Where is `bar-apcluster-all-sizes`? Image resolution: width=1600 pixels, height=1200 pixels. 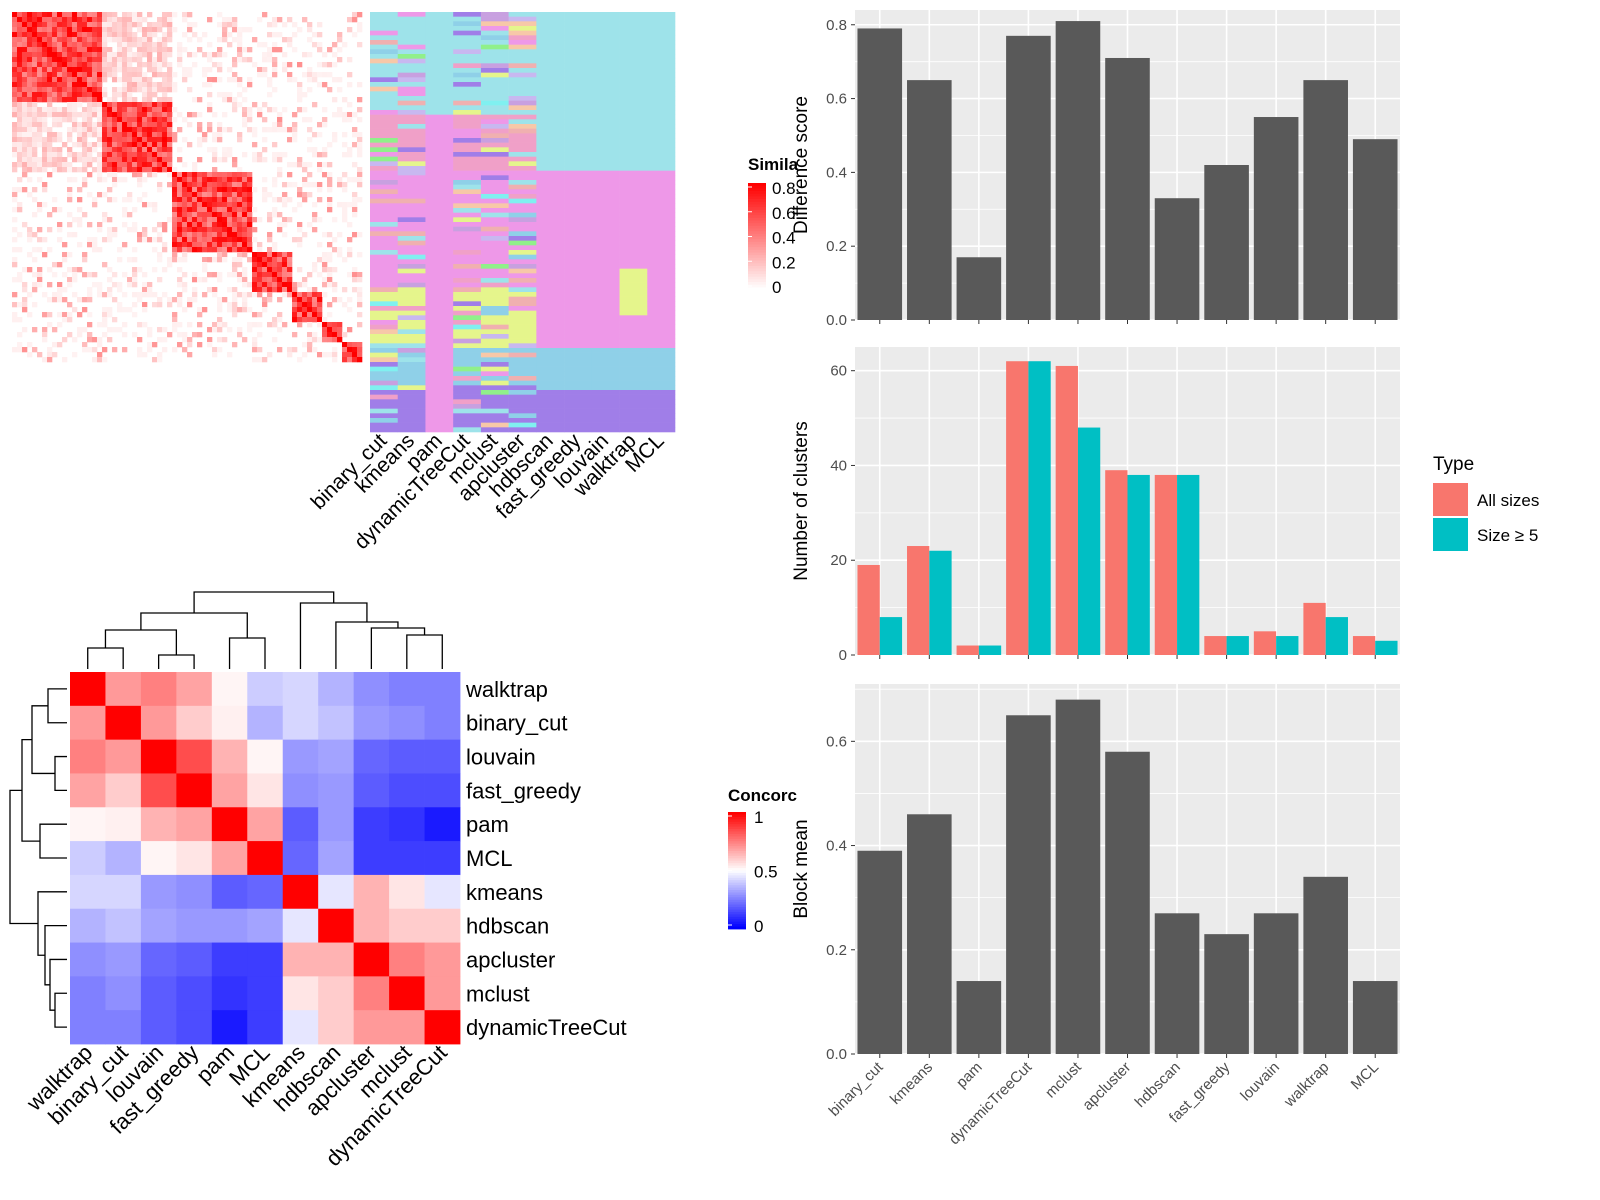
bar-apcluster-all-sizes is located at coordinates (1116, 562).